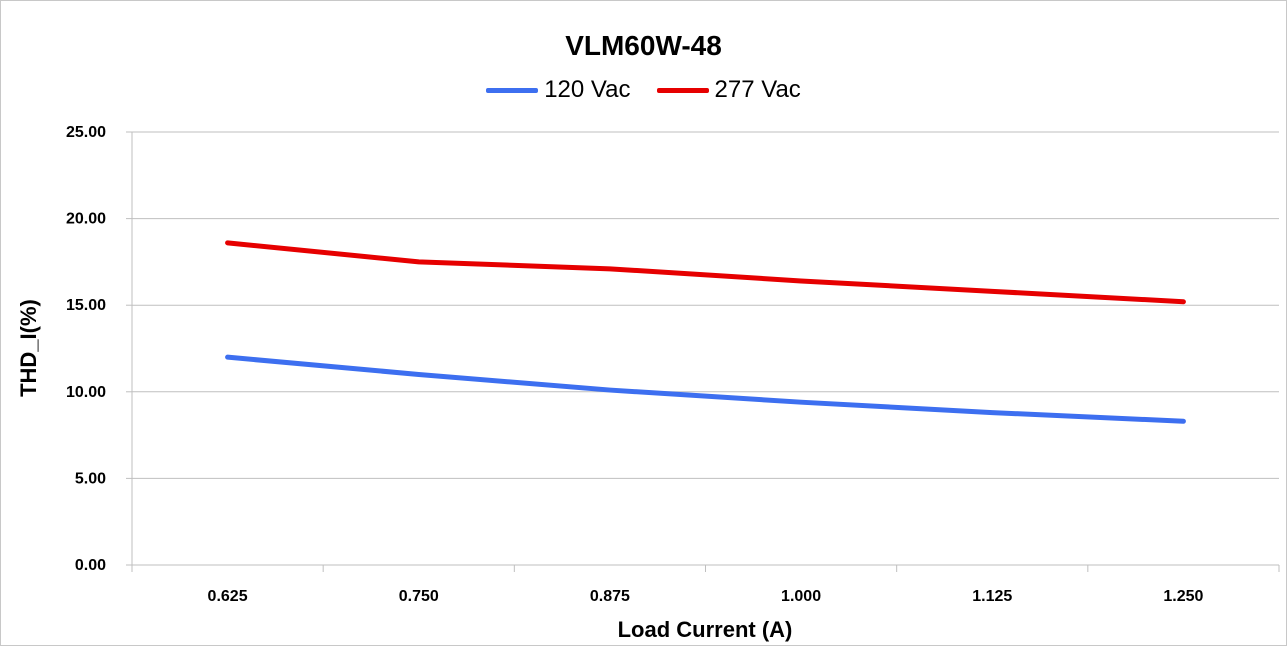  I want to click on legend-item-277vac: 277 Vac, so click(728, 90).